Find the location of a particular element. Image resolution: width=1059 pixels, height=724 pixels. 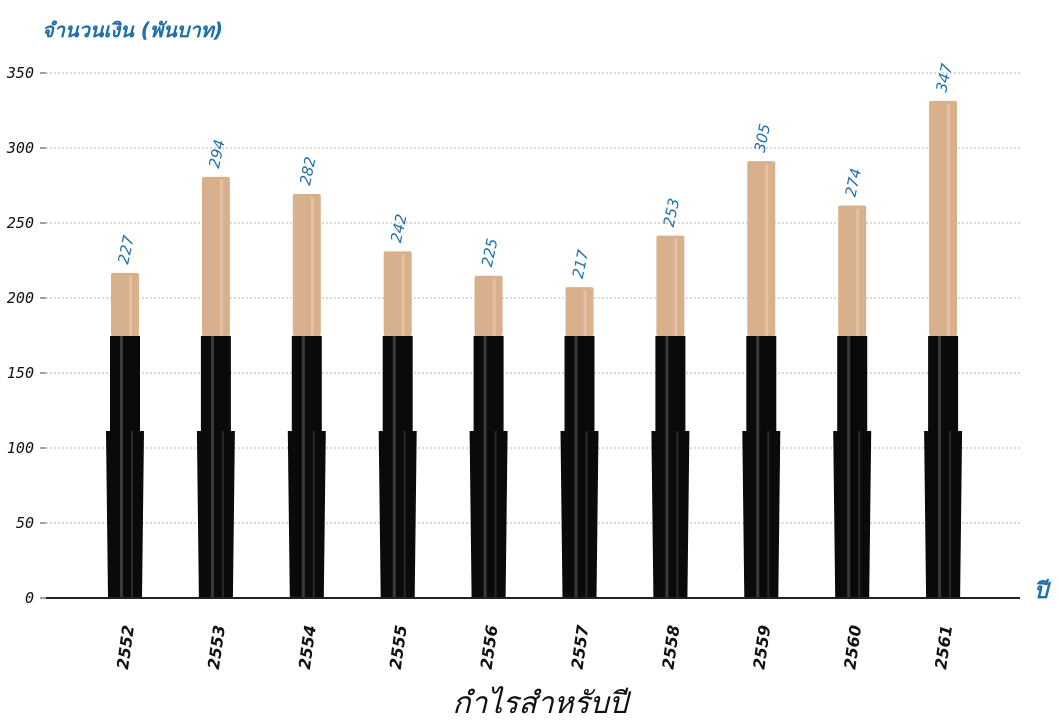

data-label: 253 is located at coordinates (672, 213).